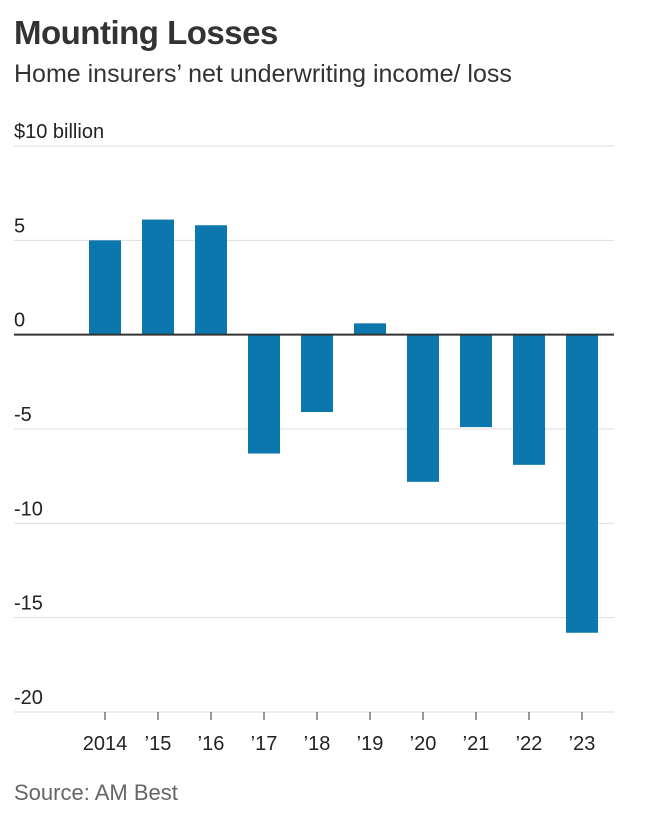  I want to click on x-tick-label: ’17, so click(264, 744).